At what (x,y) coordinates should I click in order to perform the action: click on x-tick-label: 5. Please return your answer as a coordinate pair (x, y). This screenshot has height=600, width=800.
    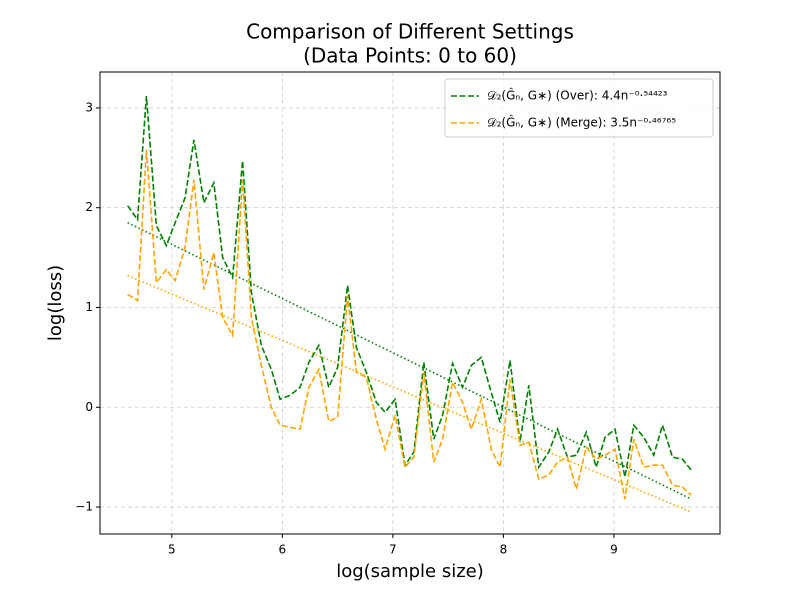
    Looking at the image, I should click on (172, 550).